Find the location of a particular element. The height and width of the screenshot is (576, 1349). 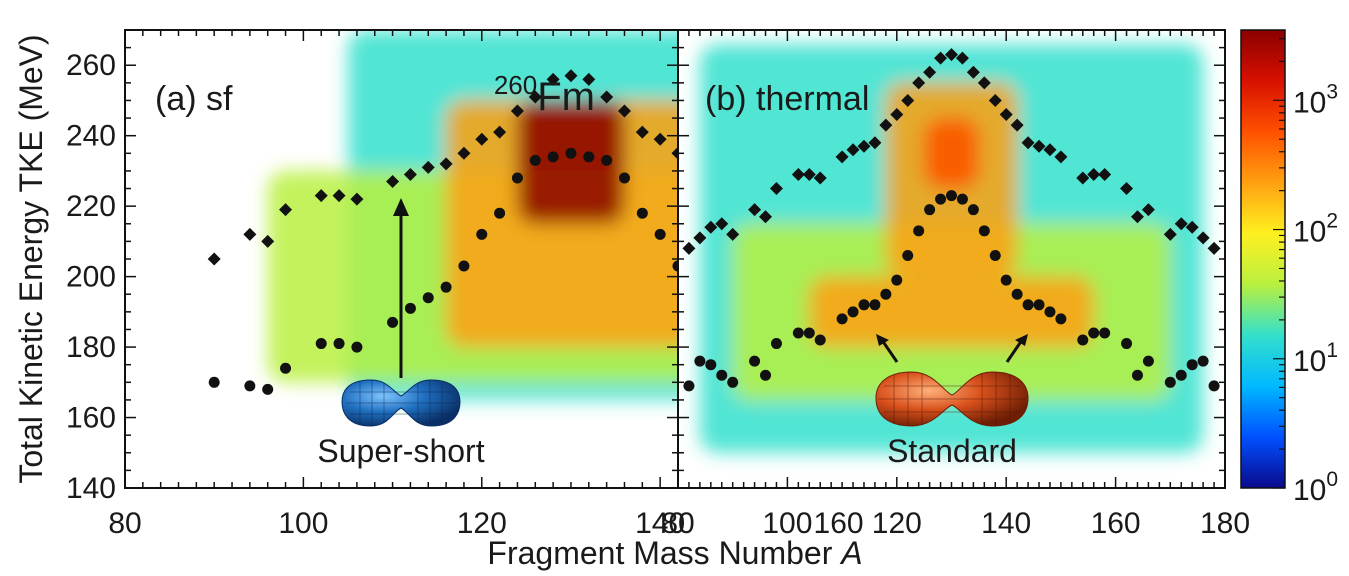

x-tick-label-b-140: 140 is located at coordinates (1006, 523).